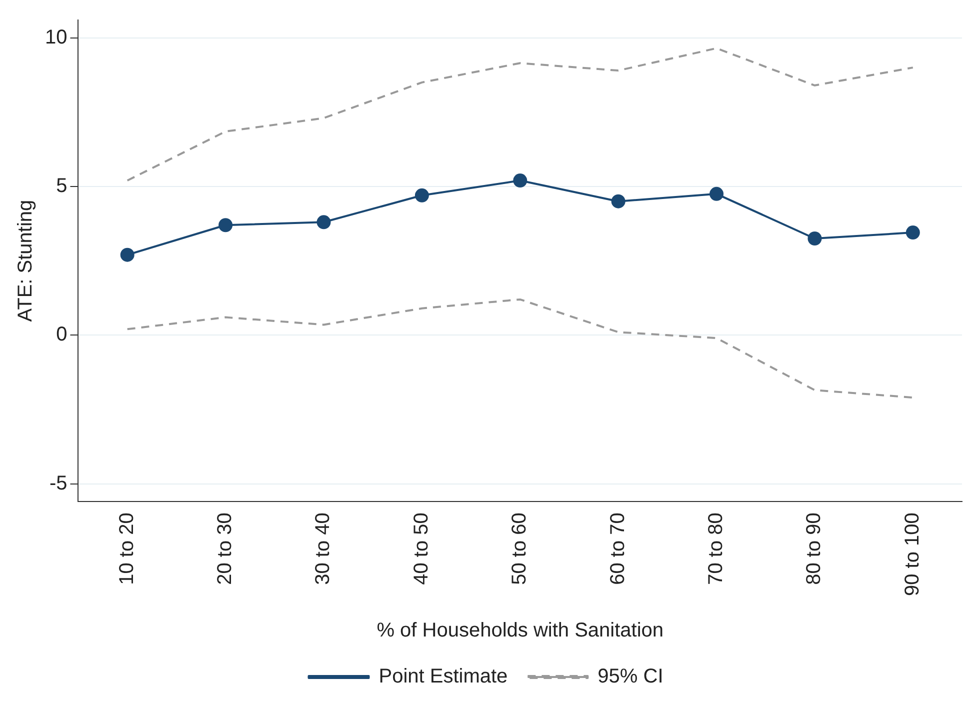 This screenshot has width=976, height=717. What do you see at coordinates (421, 548) in the screenshot?
I see `x-tick-label: 40 to 50` at bounding box center [421, 548].